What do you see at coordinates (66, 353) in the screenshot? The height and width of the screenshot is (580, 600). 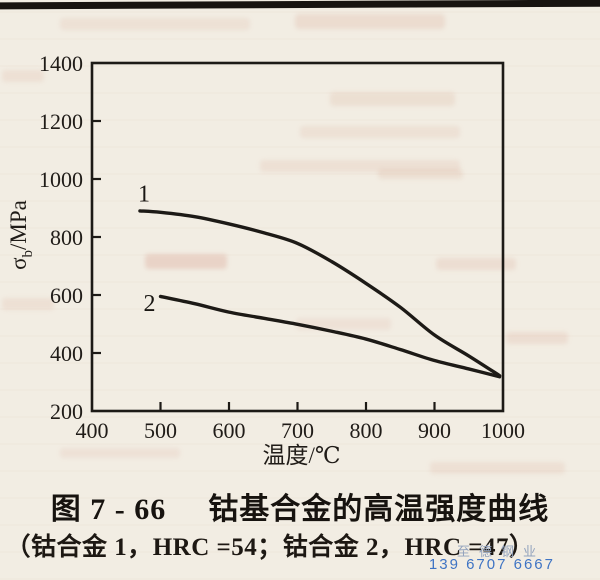 I see `y-tick-label: 400` at bounding box center [66, 353].